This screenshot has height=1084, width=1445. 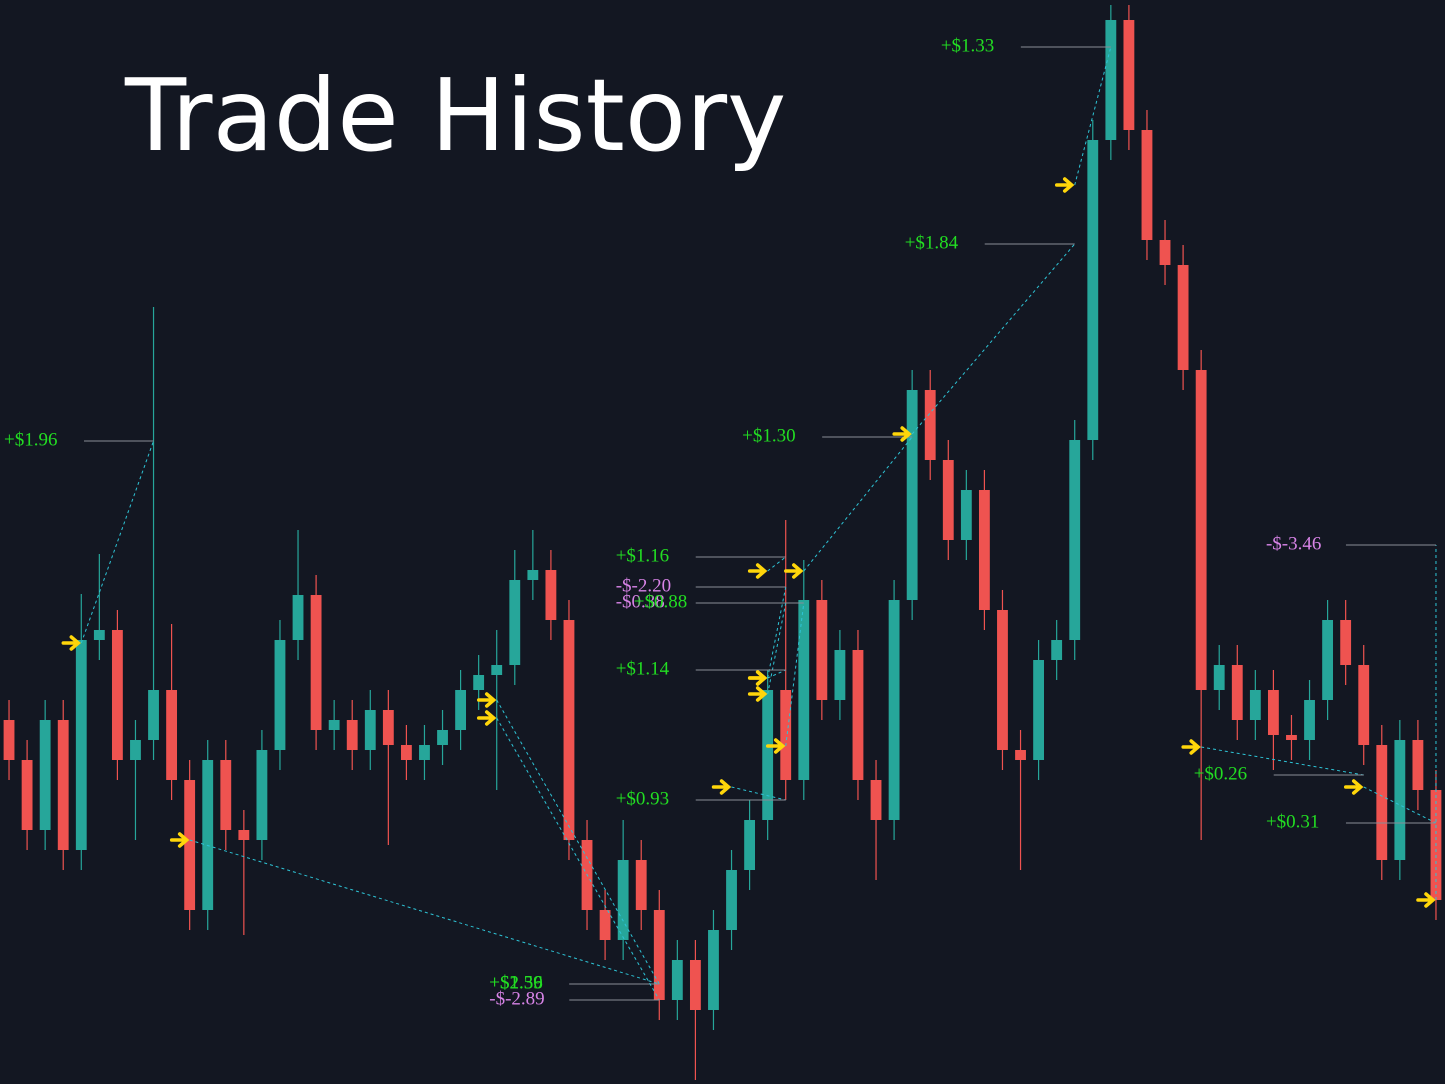 What do you see at coordinates (1293, 543) in the screenshot?
I see `trade-pnl-label: -$-3.46` at bounding box center [1293, 543].